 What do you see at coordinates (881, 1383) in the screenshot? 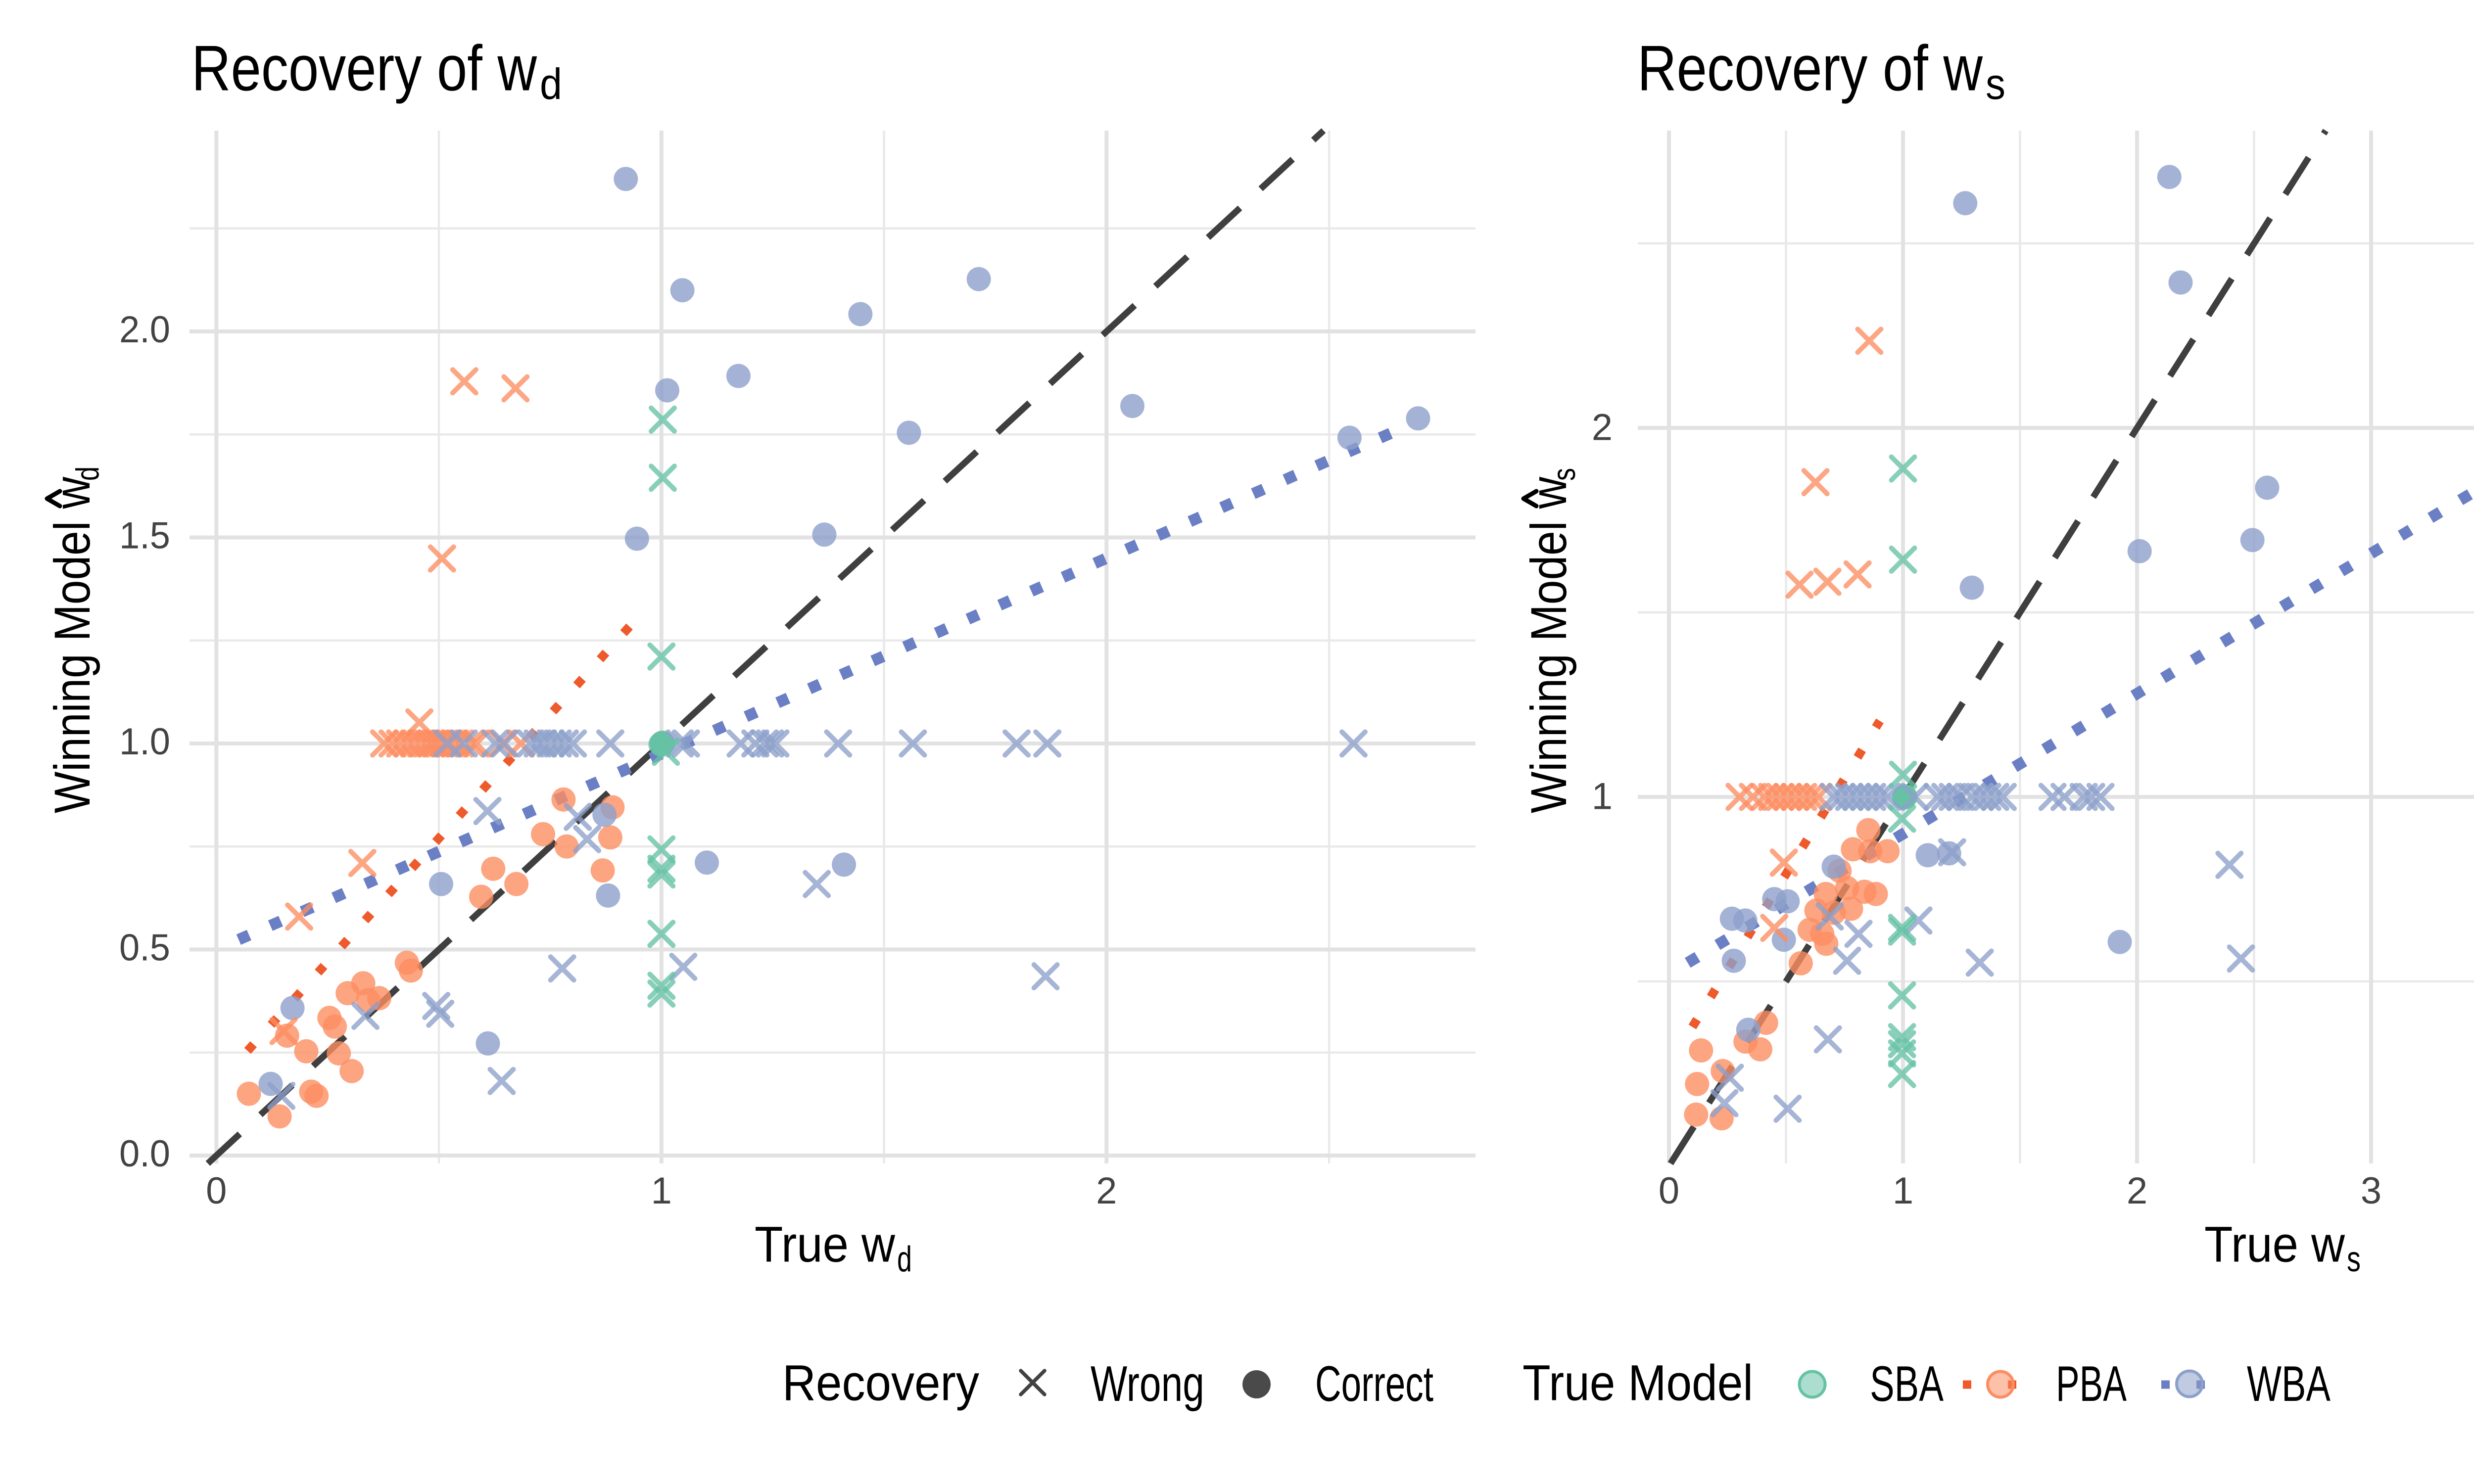
I see `svg-text: Recovery` at bounding box center [881, 1383].